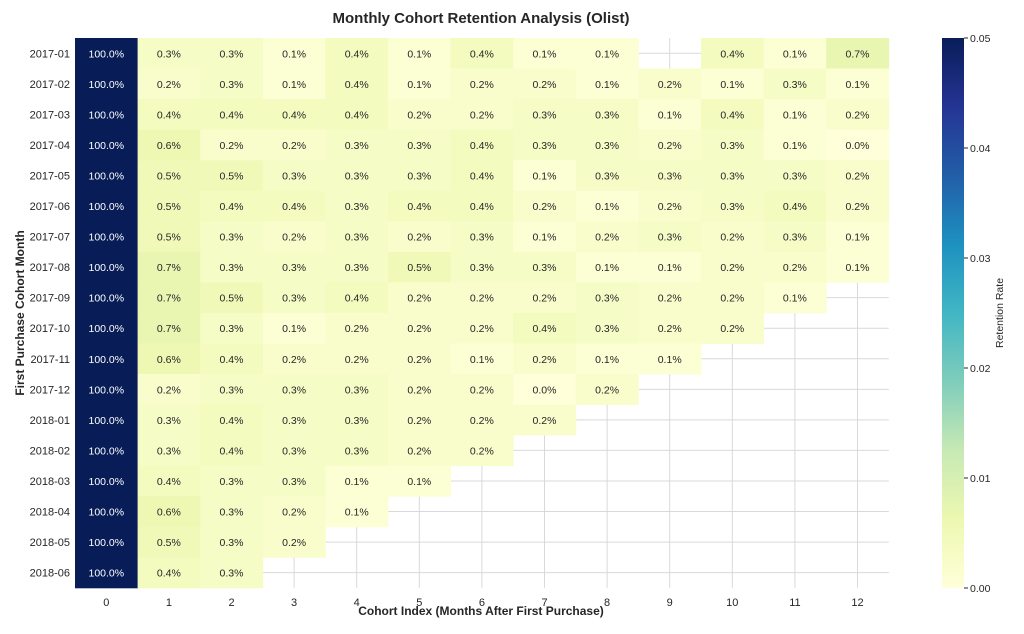 The width and height of the screenshot is (1024, 634). What do you see at coordinates (50, 268) in the screenshot?
I see `y-tick-label: 2017-08` at bounding box center [50, 268].